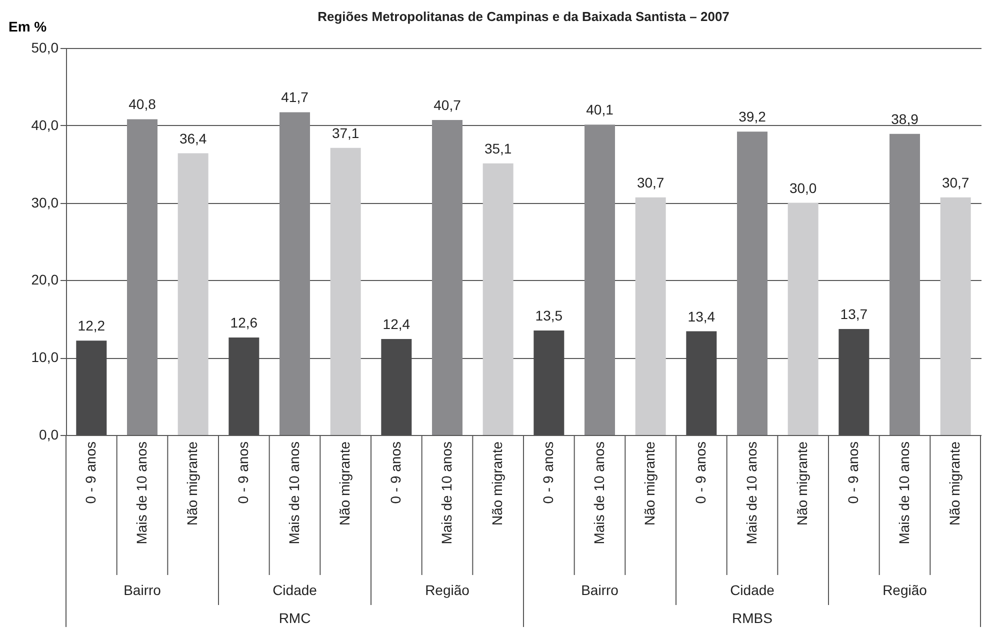 The width and height of the screenshot is (991, 628). Describe the element at coordinates (45, 357) in the screenshot. I see `y-tick-label: 10,0` at that location.